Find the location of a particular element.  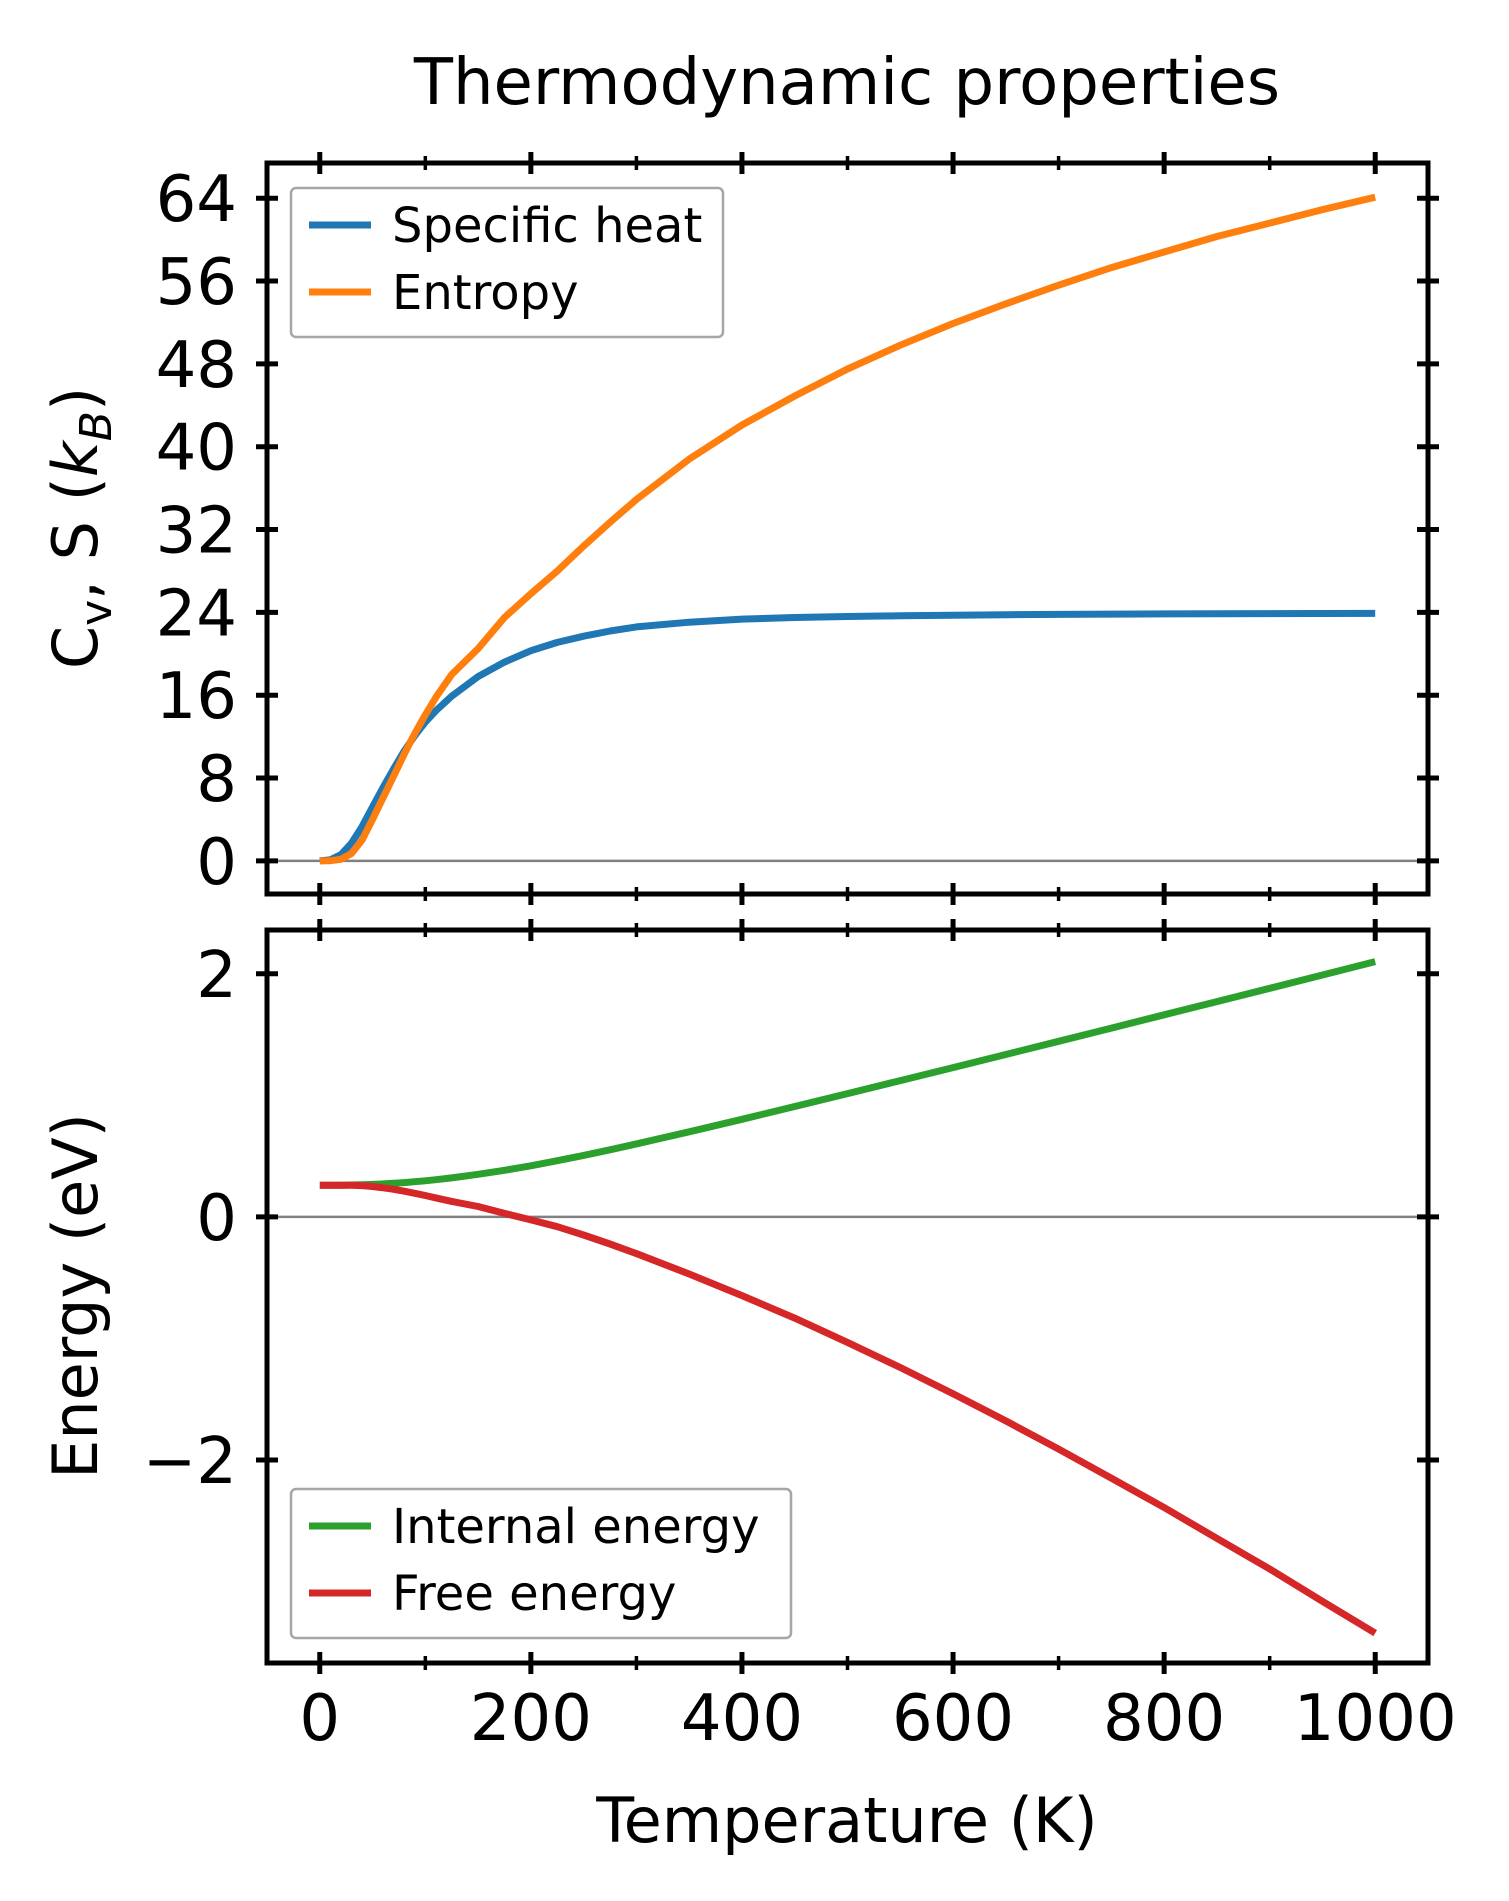

top-y-axis-label: Cv, S (kB) is located at coordinates (80, 528).